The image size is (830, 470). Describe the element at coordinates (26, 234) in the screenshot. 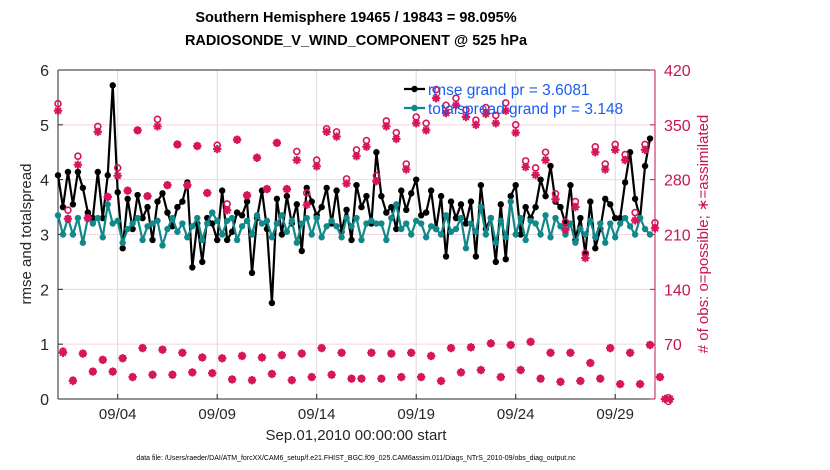

I see `y-axis-label-left: rmse and totalspread` at that location.